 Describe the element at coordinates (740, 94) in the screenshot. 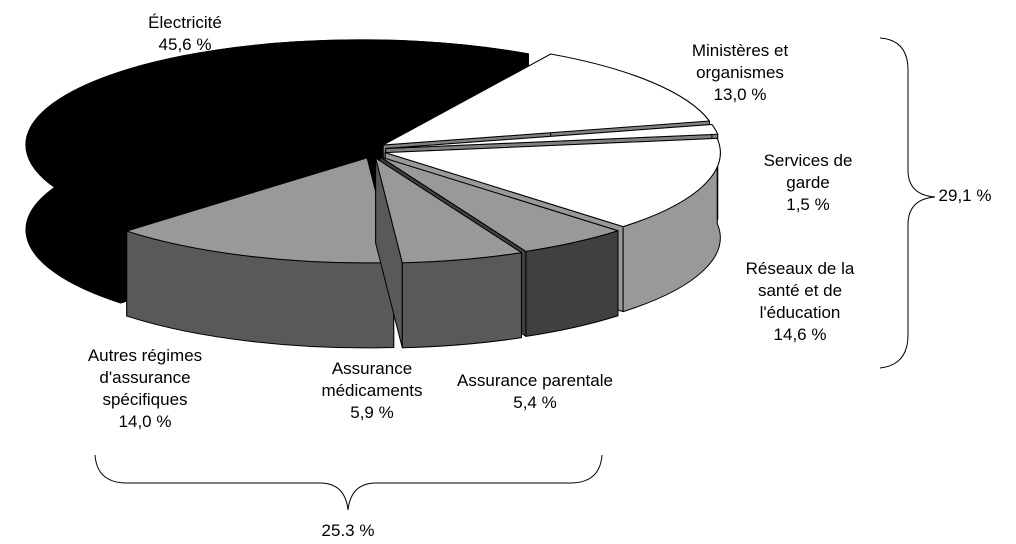

I see `value-label: 13,0 %` at that location.